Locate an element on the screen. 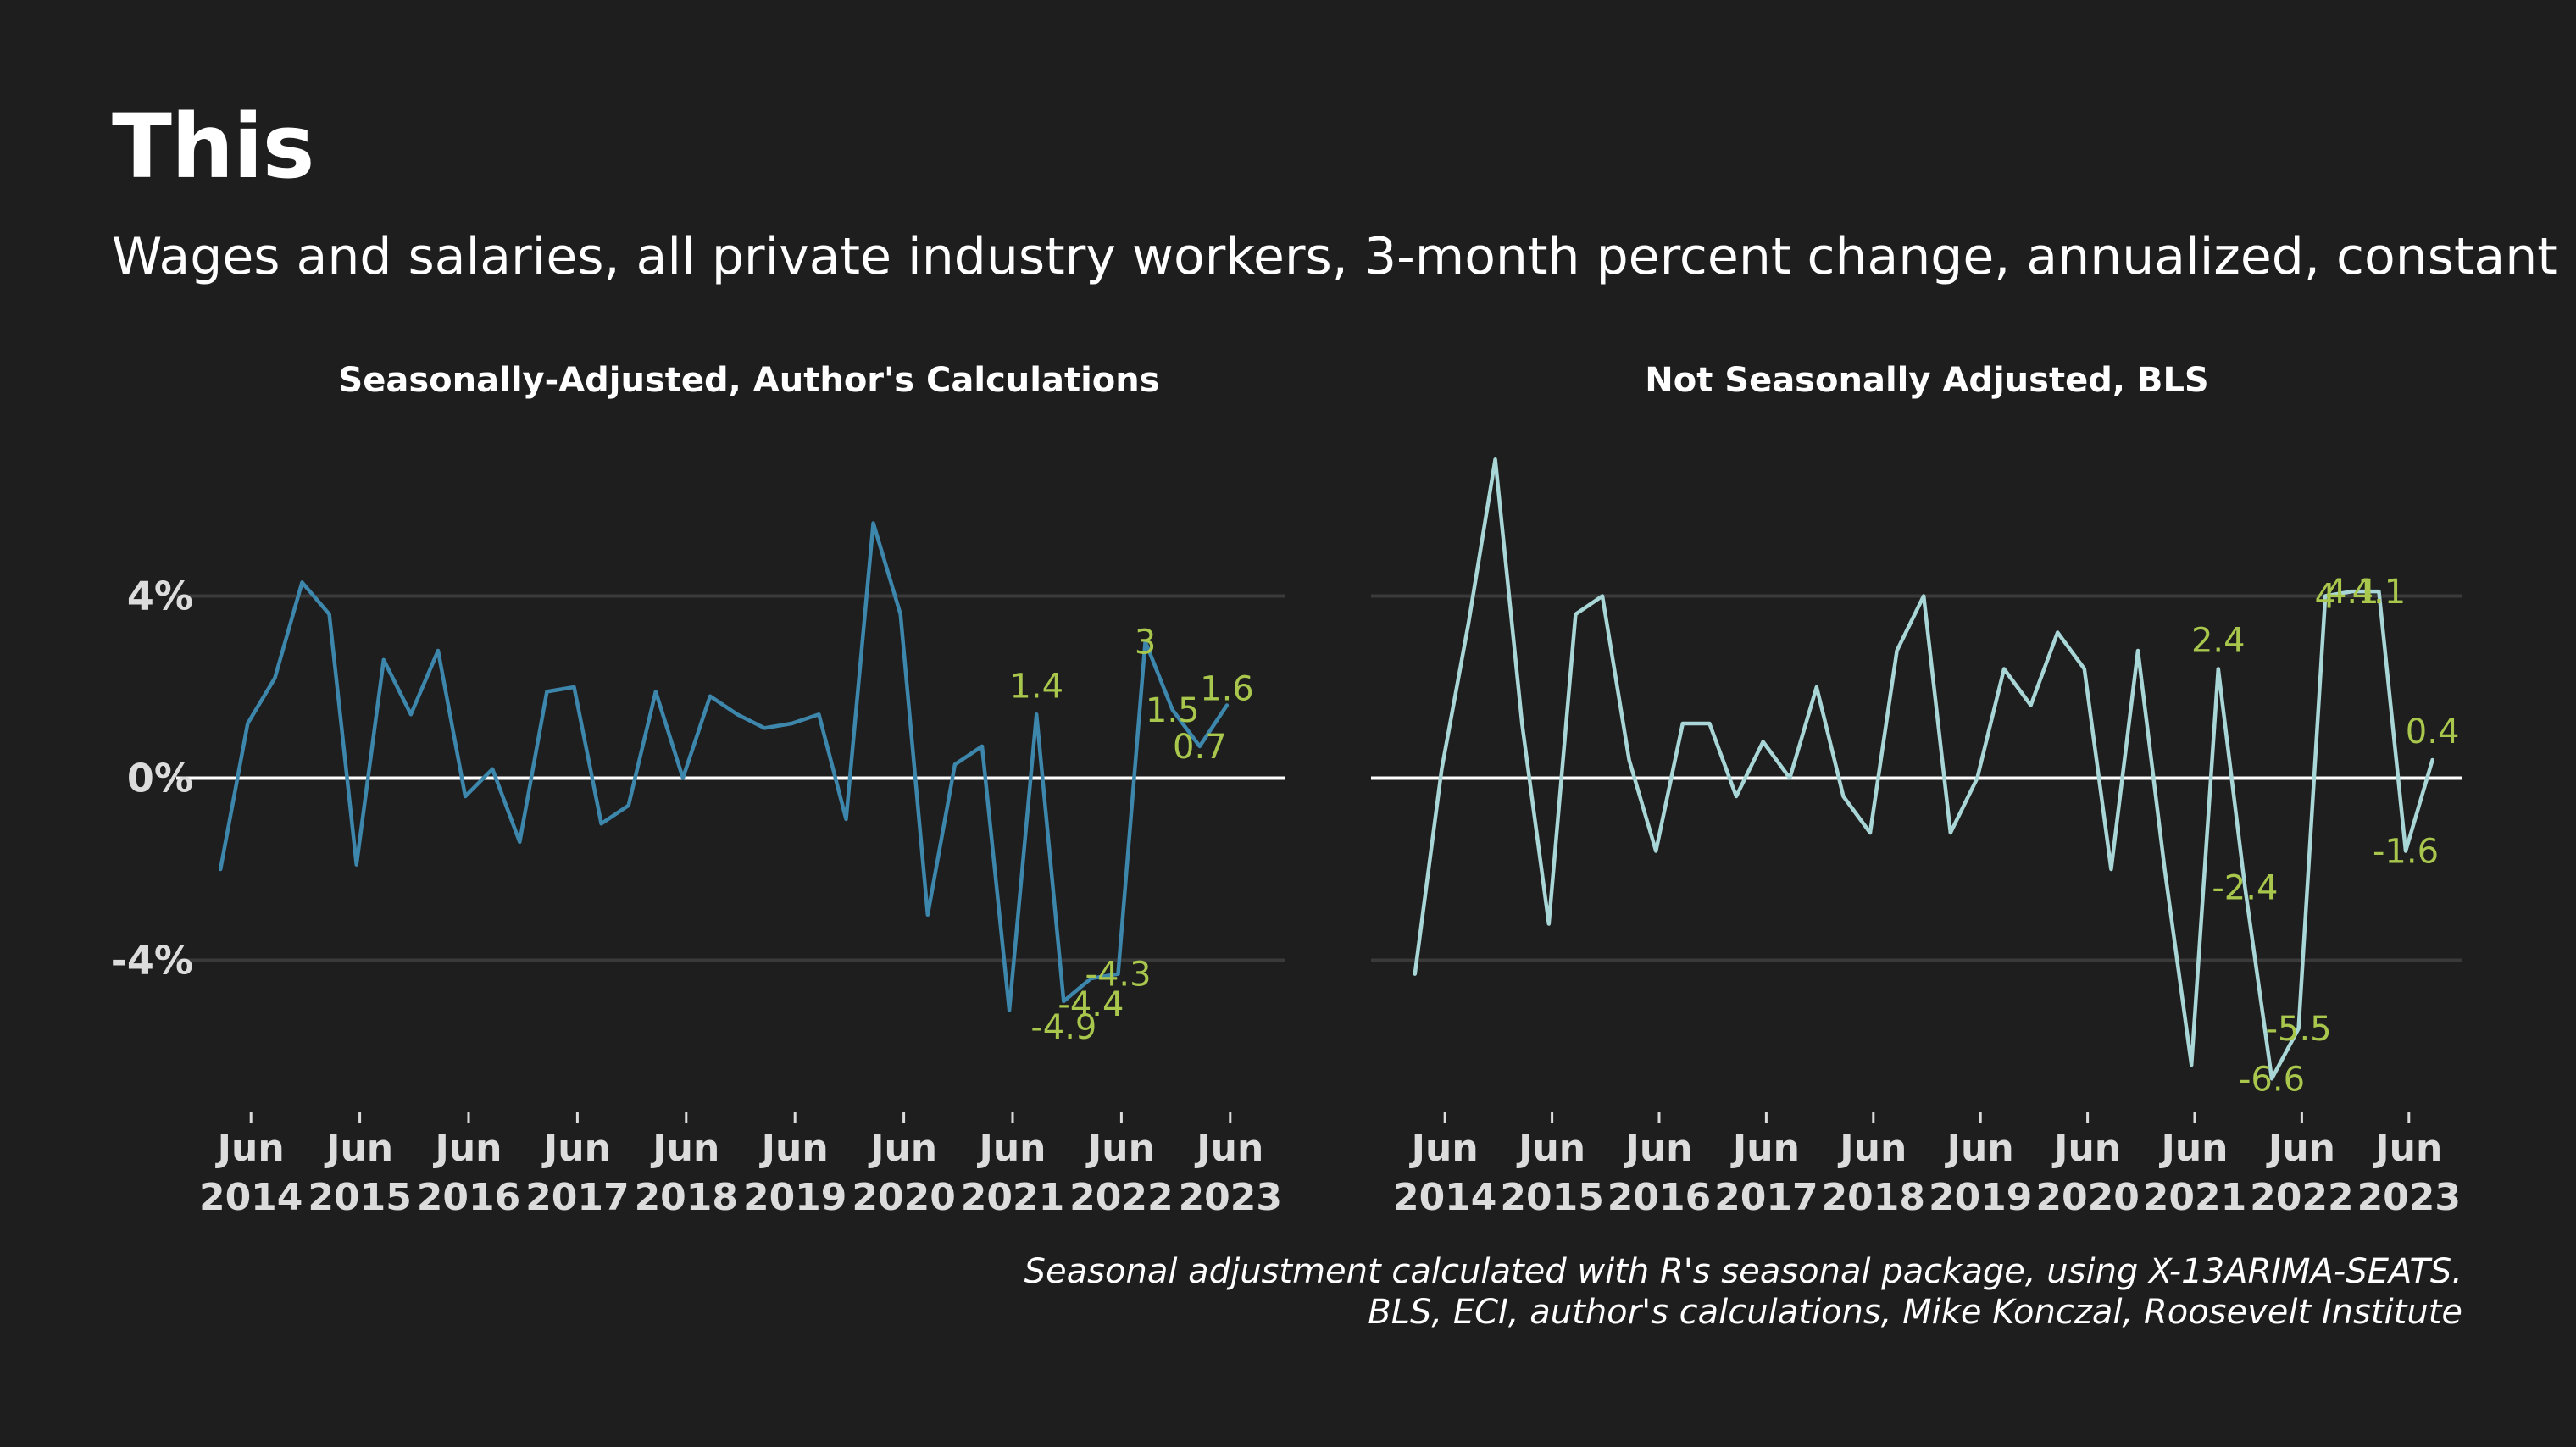  data-label: 2.4 is located at coordinates (2218, 641).